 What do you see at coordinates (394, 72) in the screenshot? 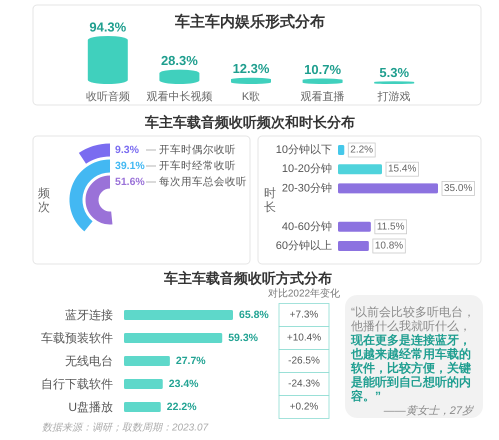
I see `data-label: 5.3%` at bounding box center [394, 72].